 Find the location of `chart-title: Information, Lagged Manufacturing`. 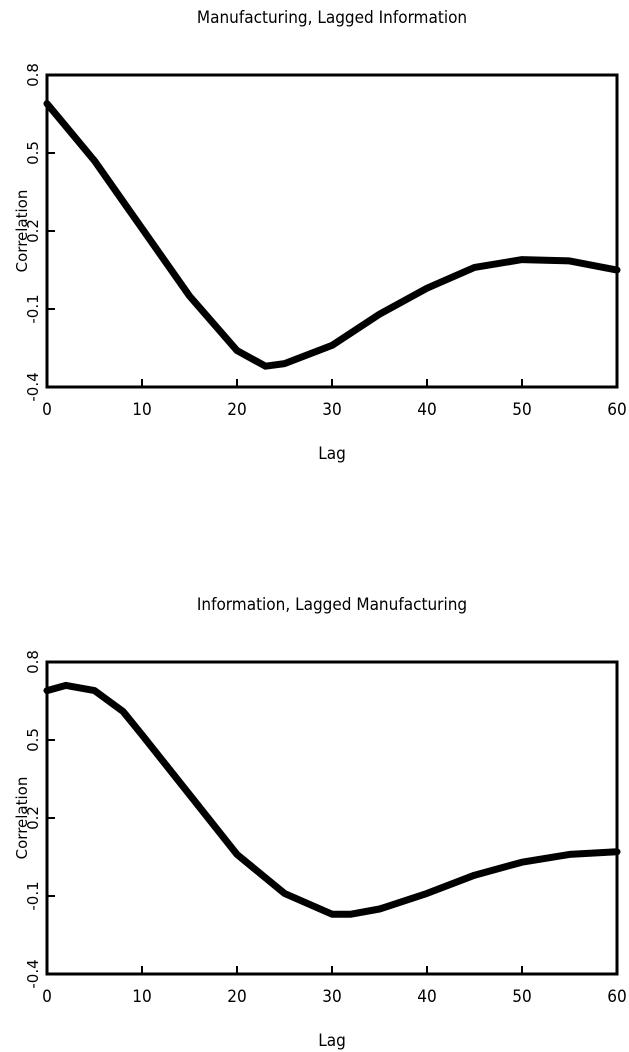

chart-title: Information, Lagged Manufacturing is located at coordinates (332, 605).